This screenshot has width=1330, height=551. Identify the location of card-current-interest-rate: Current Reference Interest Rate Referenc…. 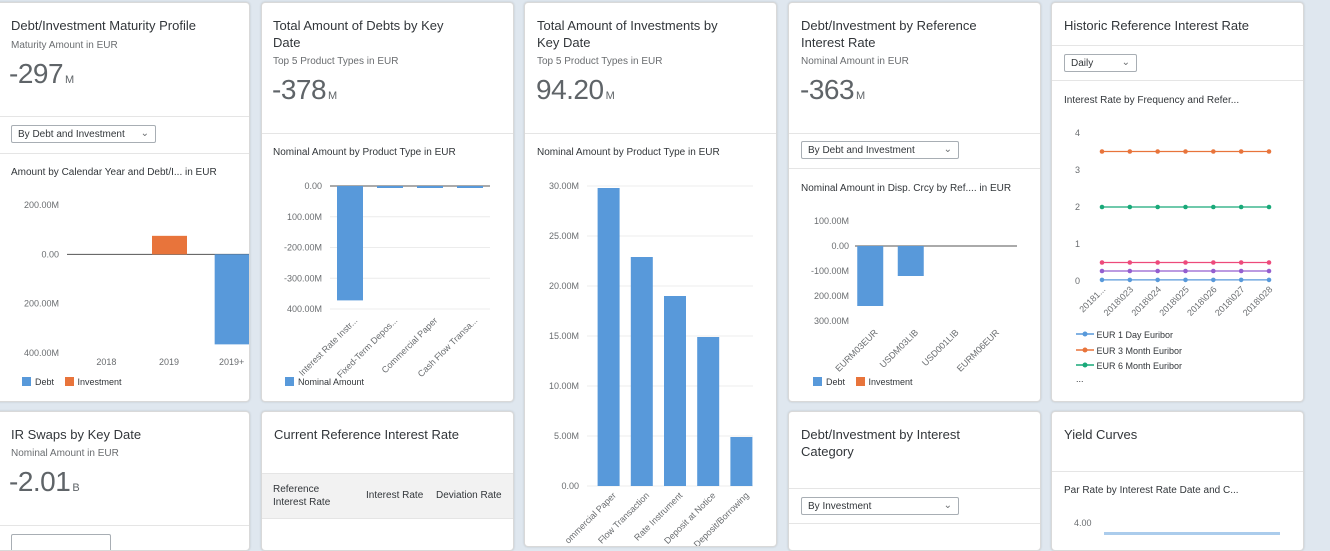
(387, 481).